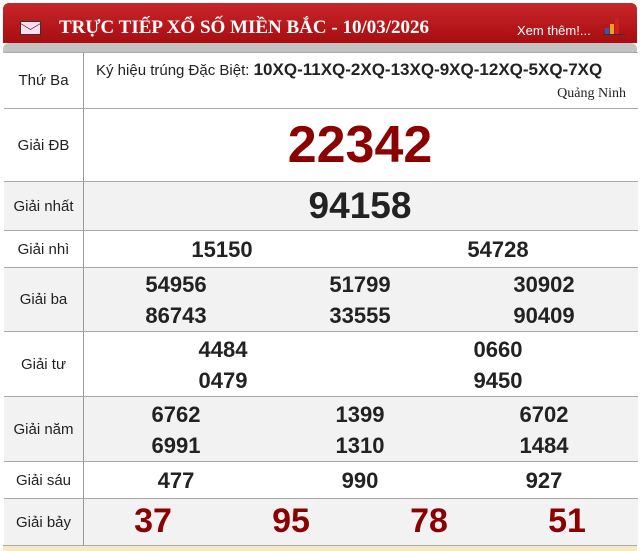 The width and height of the screenshot is (640, 551). Describe the element at coordinates (291, 521) in the screenshot. I see `prize-number: 95` at that location.